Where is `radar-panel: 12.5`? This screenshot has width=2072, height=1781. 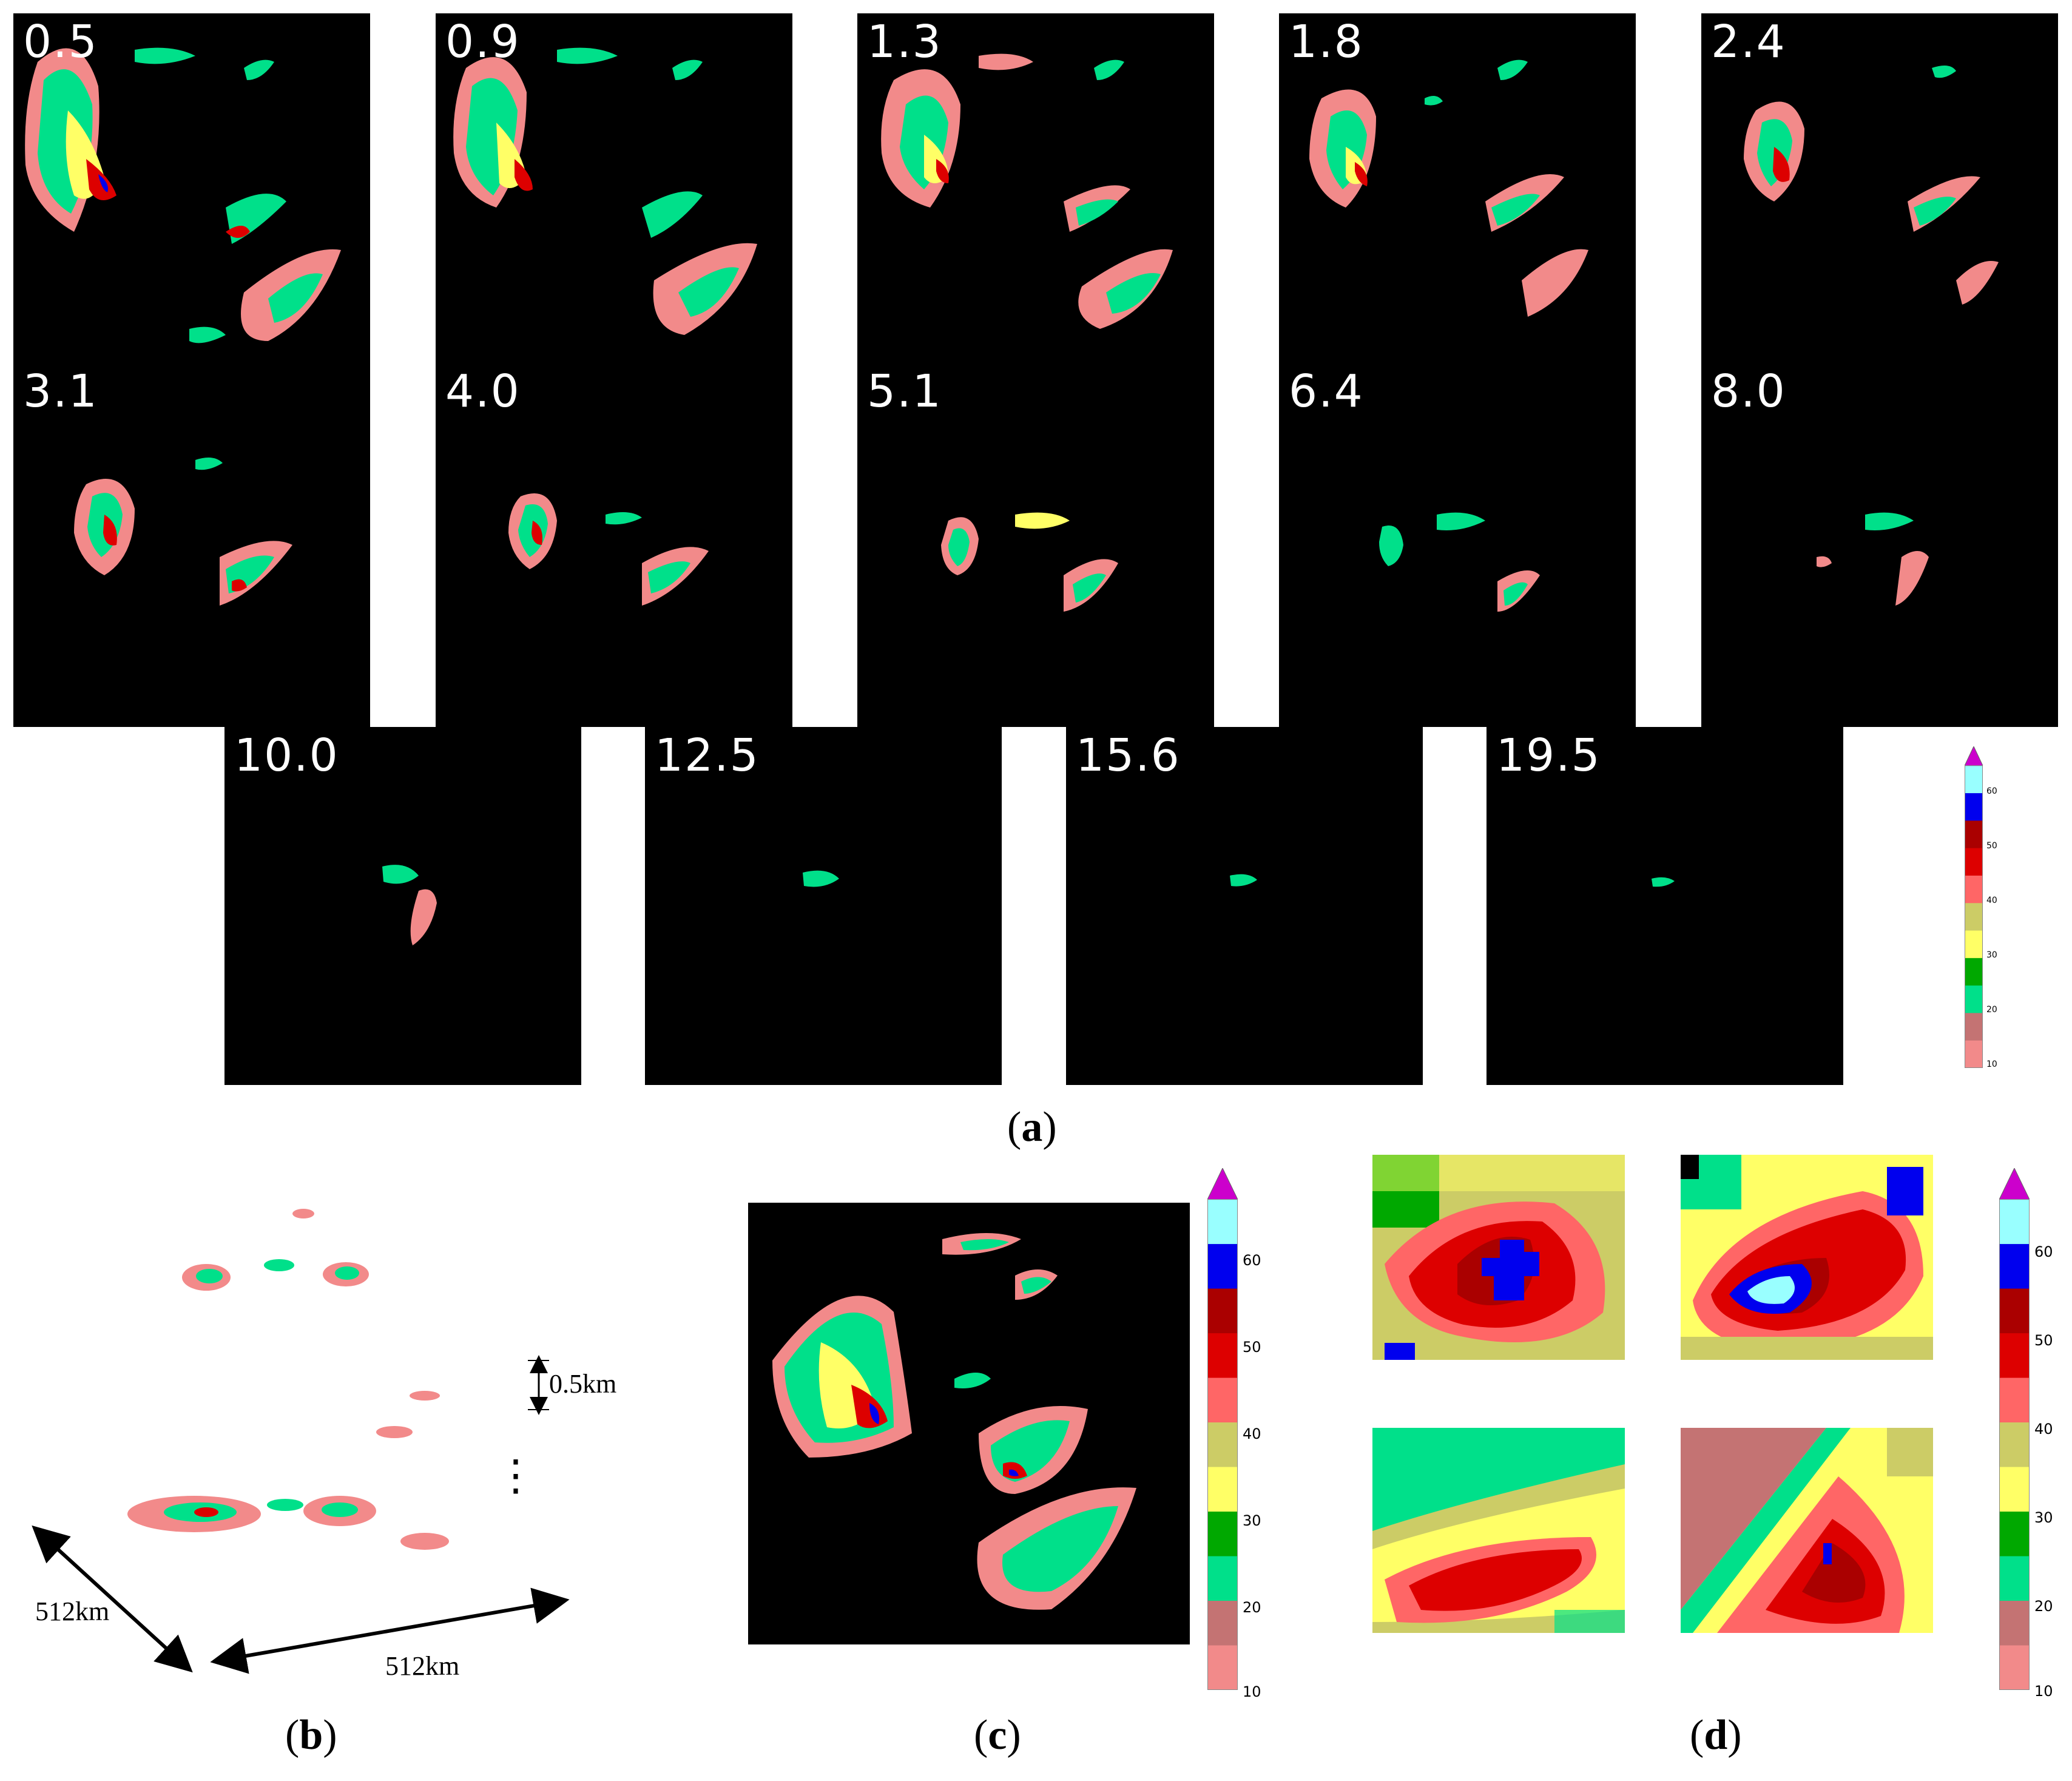
radar-panel: 12.5 is located at coordinates (824, 906).